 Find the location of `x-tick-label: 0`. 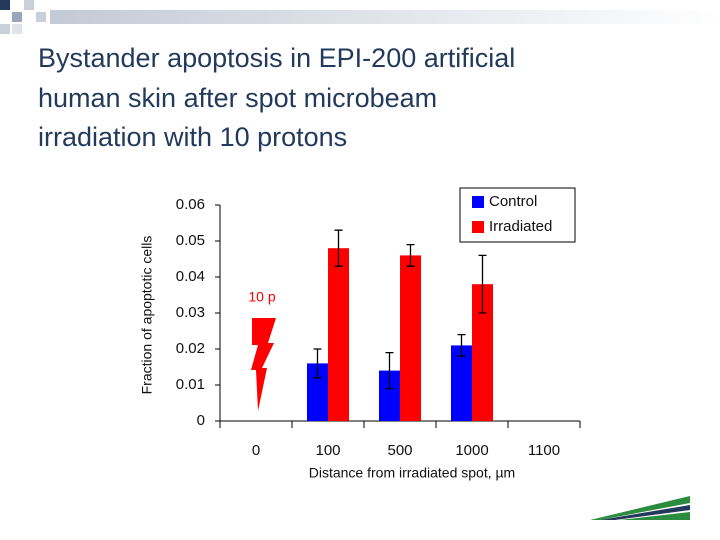

x-tick-label: 0 is located at coordinates (256, 450).